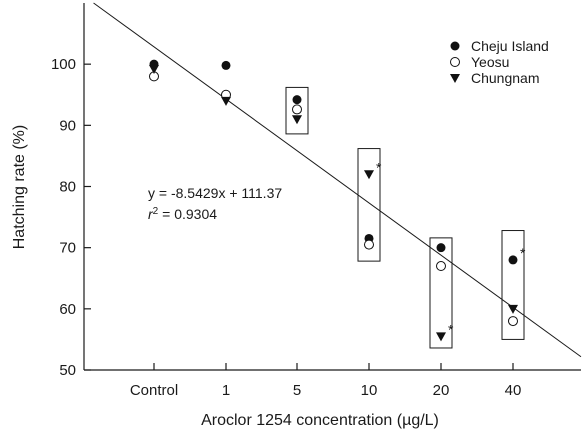 This screenshot has width=582, height=439. Describe the element at coordinates (326, 381) in the screenshot. I see `x-ticks: Control 1 5 10 20 40` at that location.